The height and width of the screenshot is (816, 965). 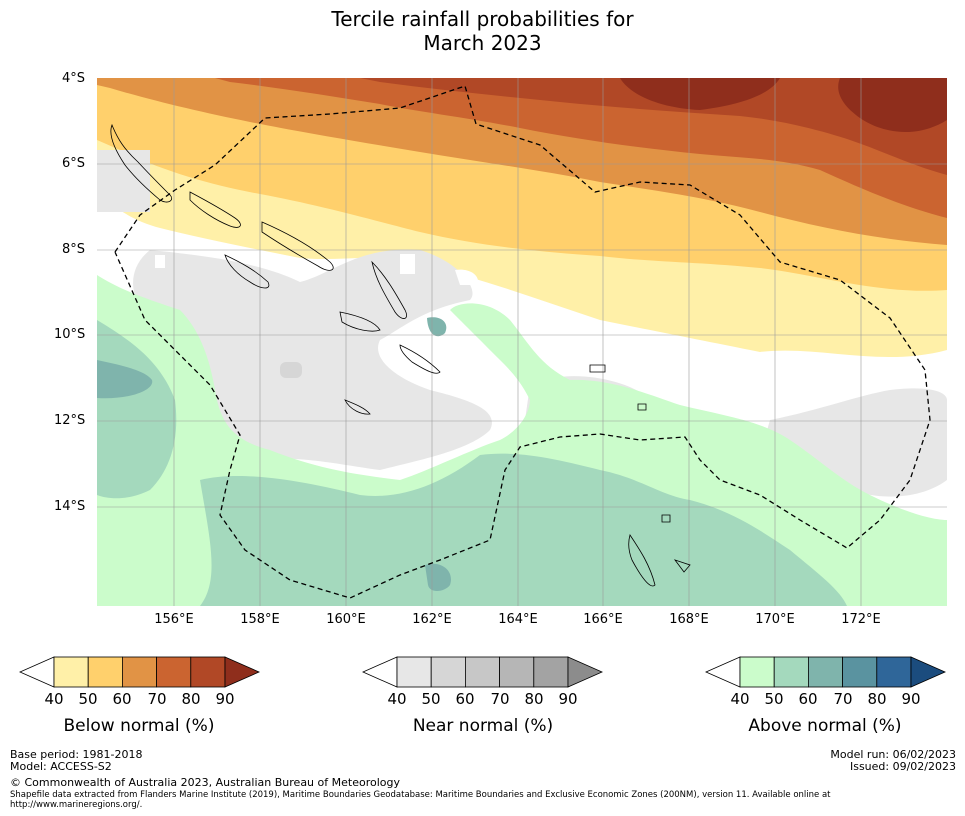 What do you see at coordinates (853, 496) in the screenshot?
I see `near-40-zone-east` at bounding box center [853, 496].